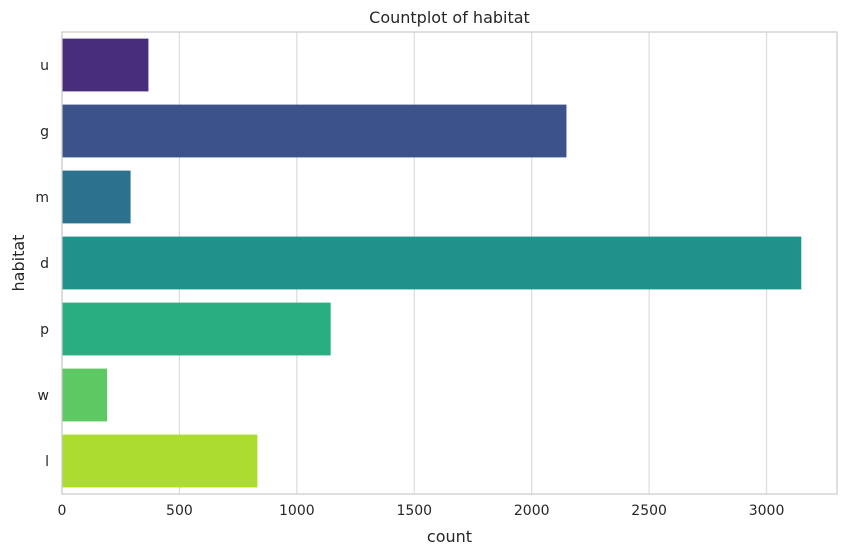 The width and height of the screenshot is (846, 560). I want to click on x-tick-label: 1500, so click(414, 511).